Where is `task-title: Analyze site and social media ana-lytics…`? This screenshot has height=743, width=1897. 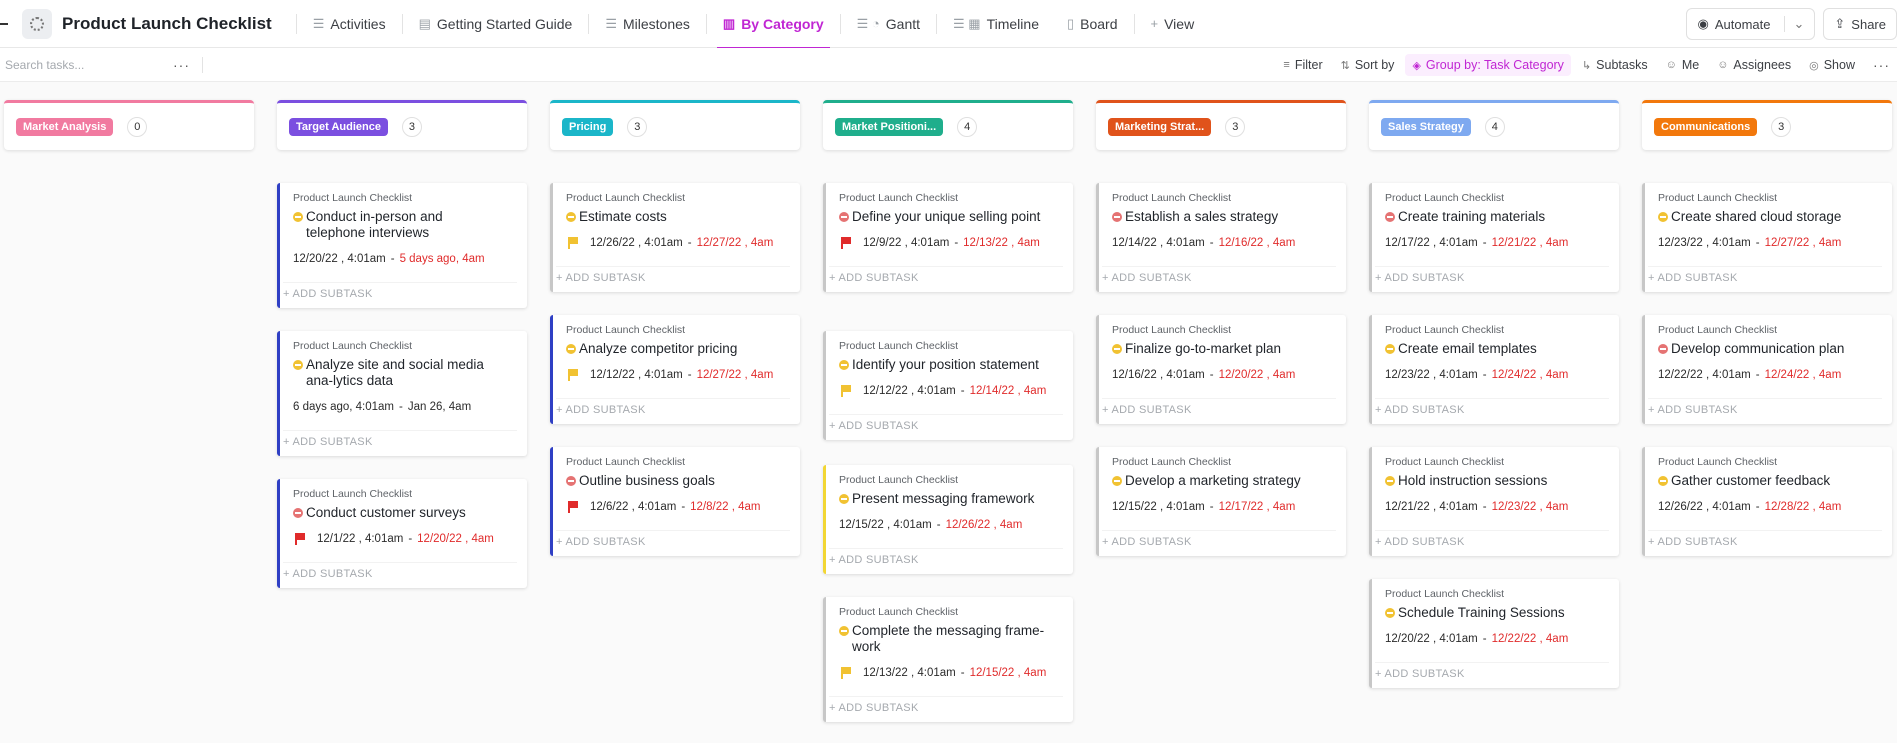
task-title: Analyze site and social media ana-lytics… is located at coordinates (405, 373).